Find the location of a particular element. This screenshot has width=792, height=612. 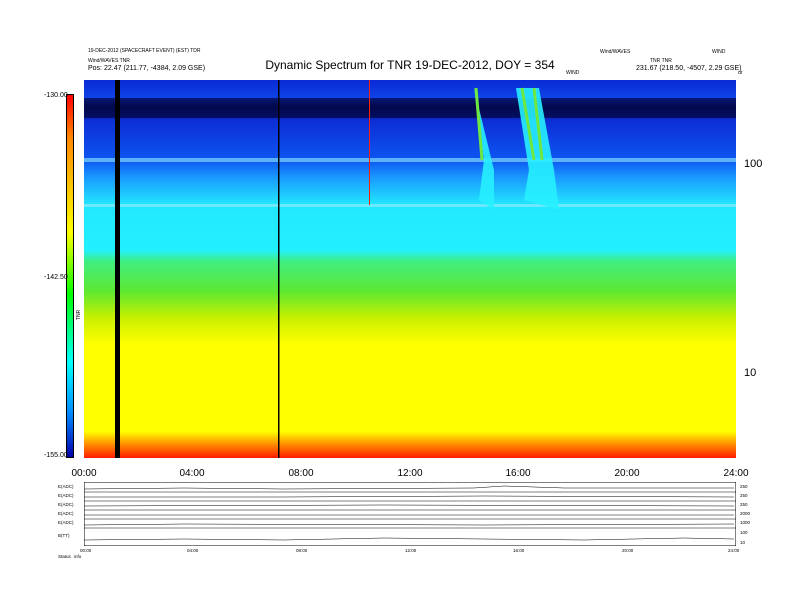

header-right-edge: dr is located at coordinates (740, 73).